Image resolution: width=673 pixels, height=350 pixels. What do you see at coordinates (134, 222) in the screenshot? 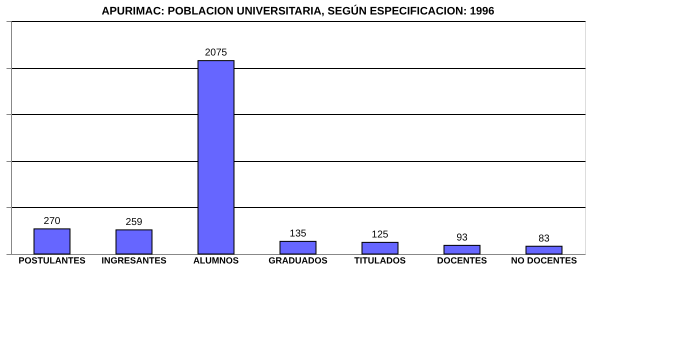
I see `data-label: 259` at bounding box center [134, 222].